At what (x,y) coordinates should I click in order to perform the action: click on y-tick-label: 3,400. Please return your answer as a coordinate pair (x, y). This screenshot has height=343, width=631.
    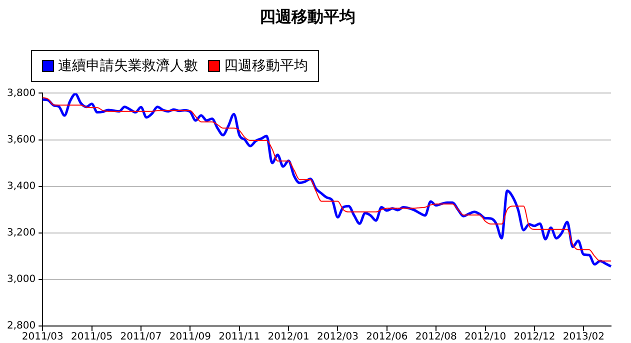
    Looking at the image, I should click on (21, 186).